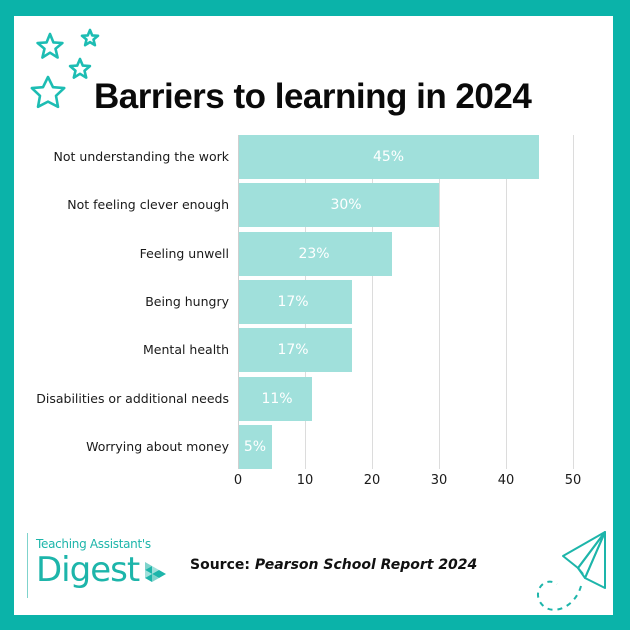 The height and width of the screenshot is (630, 630). I want to click on bar-value-label: 30%, so click(346, 205).